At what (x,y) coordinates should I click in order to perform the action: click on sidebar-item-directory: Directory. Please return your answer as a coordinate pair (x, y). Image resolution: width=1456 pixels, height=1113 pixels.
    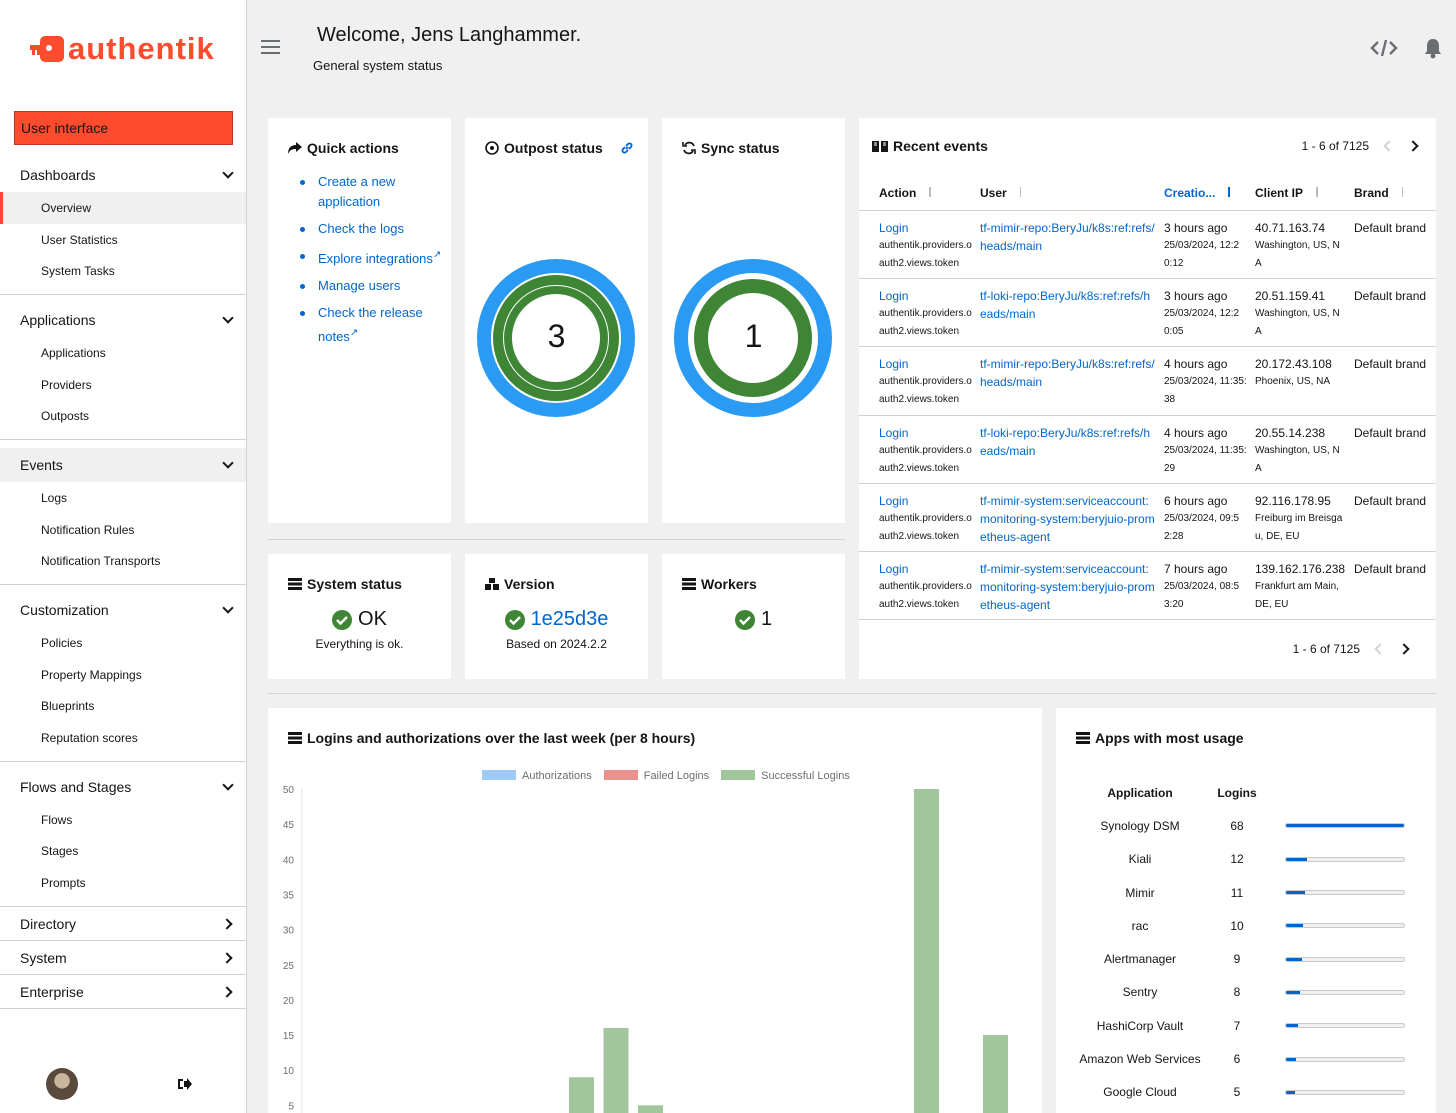
    Looking at the image, I should click on (123, 924).